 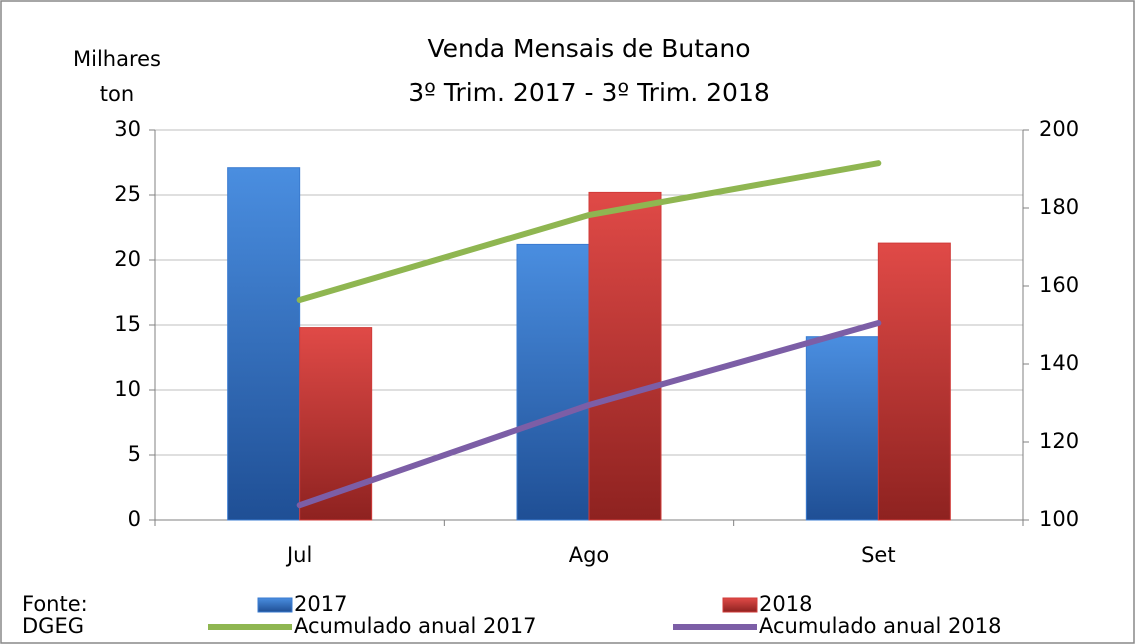 What do you see at coordinates (53, 626) in the screenshot?
I see `source-label: DGEG` at bounding box center [53, 626].